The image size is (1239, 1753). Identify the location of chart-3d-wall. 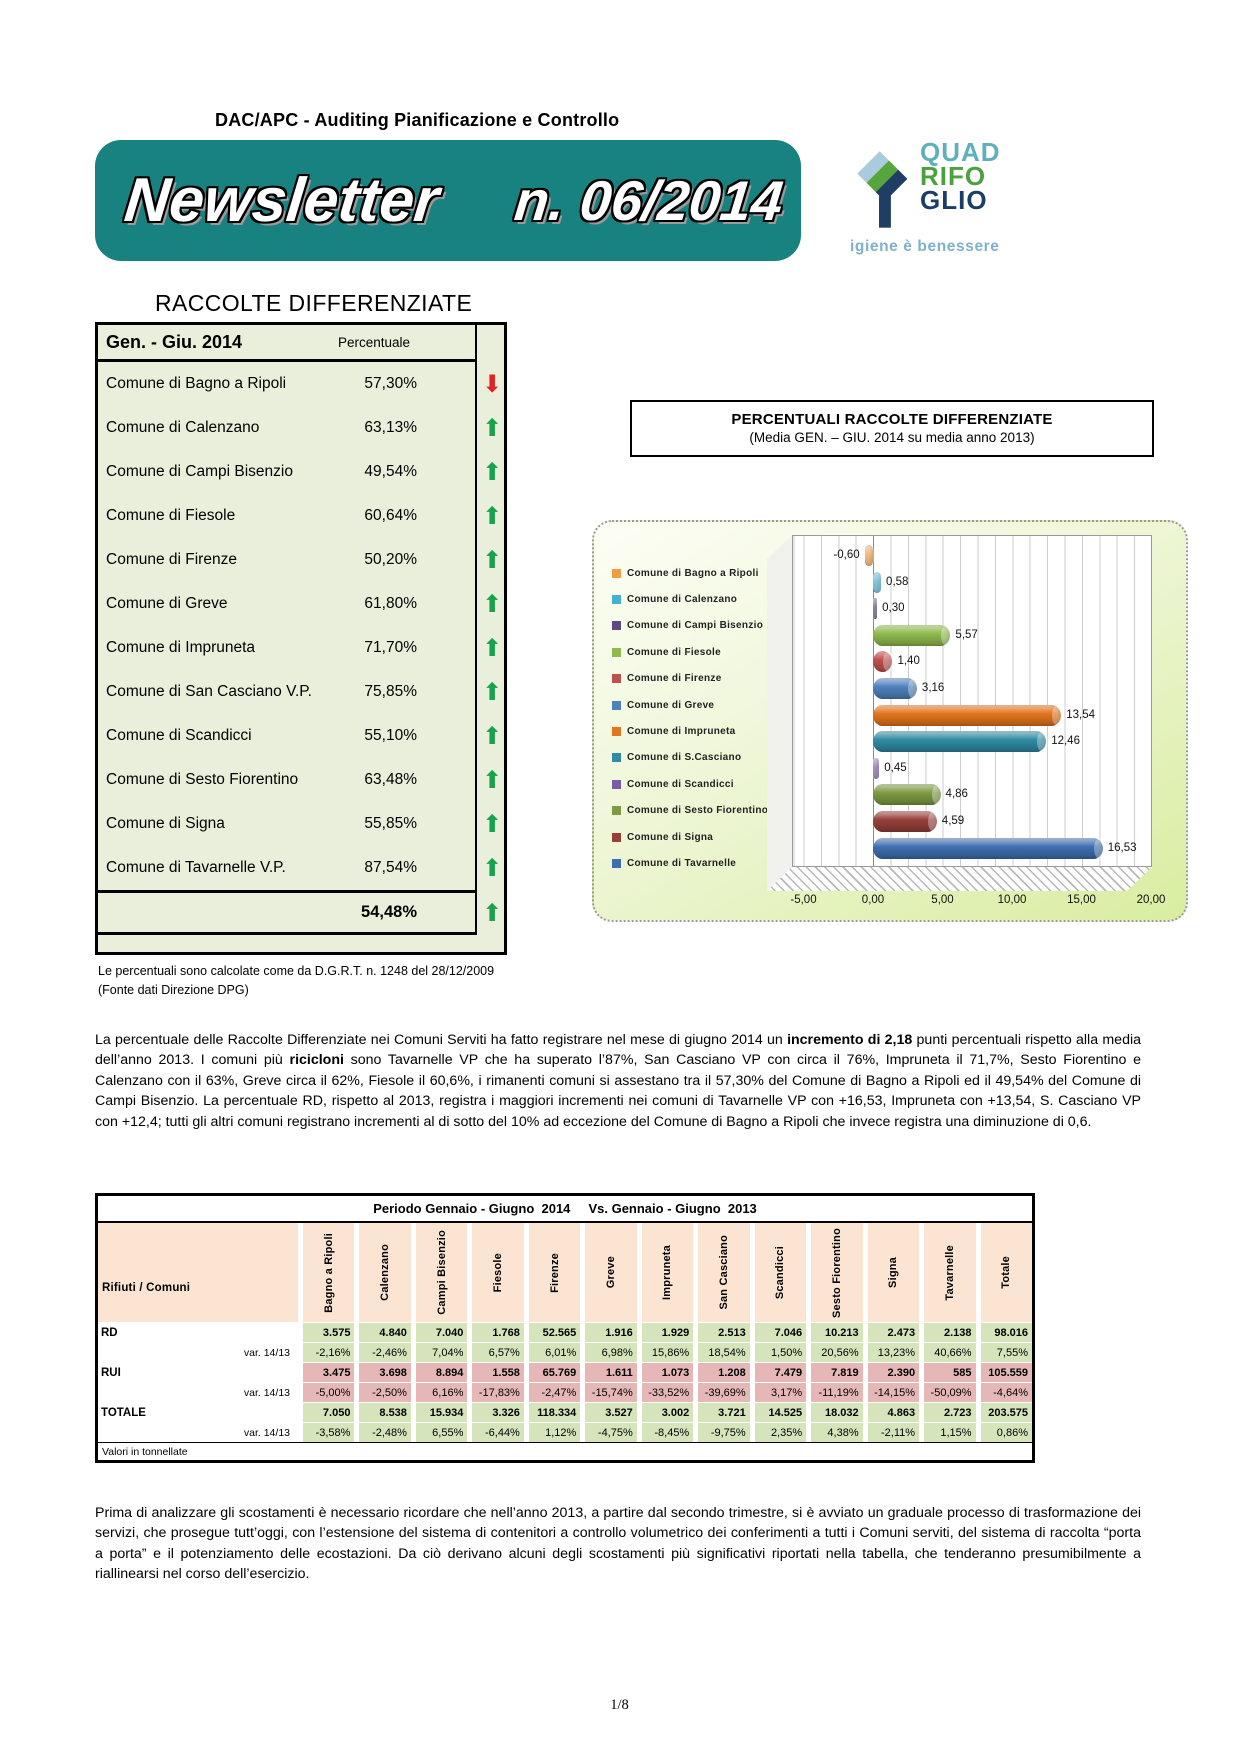
(779, 713).